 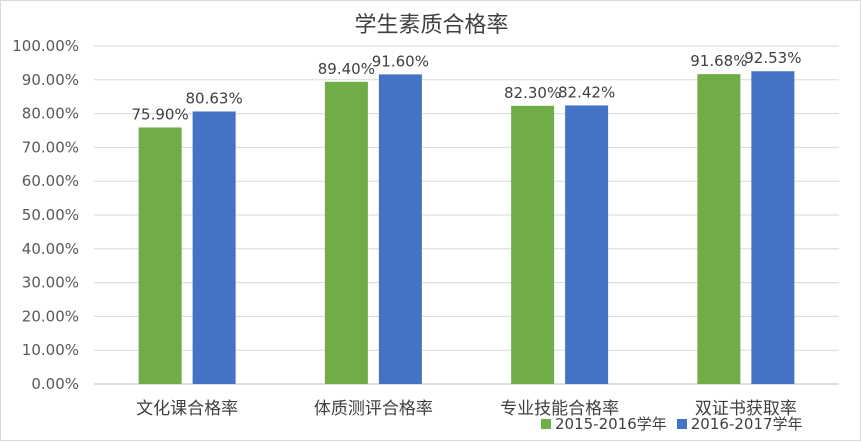 I want to click on y-tick-label: 90.00%, so click(x=50, y=80).